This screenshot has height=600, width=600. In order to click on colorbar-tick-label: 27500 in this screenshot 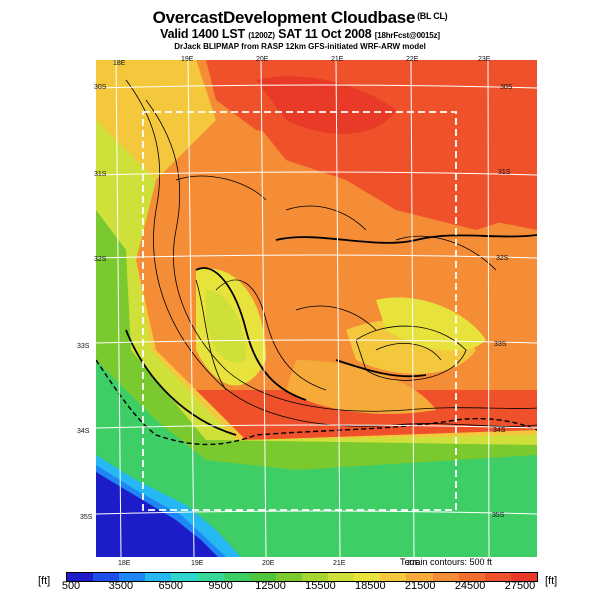, I will do `click(520, 586)`.